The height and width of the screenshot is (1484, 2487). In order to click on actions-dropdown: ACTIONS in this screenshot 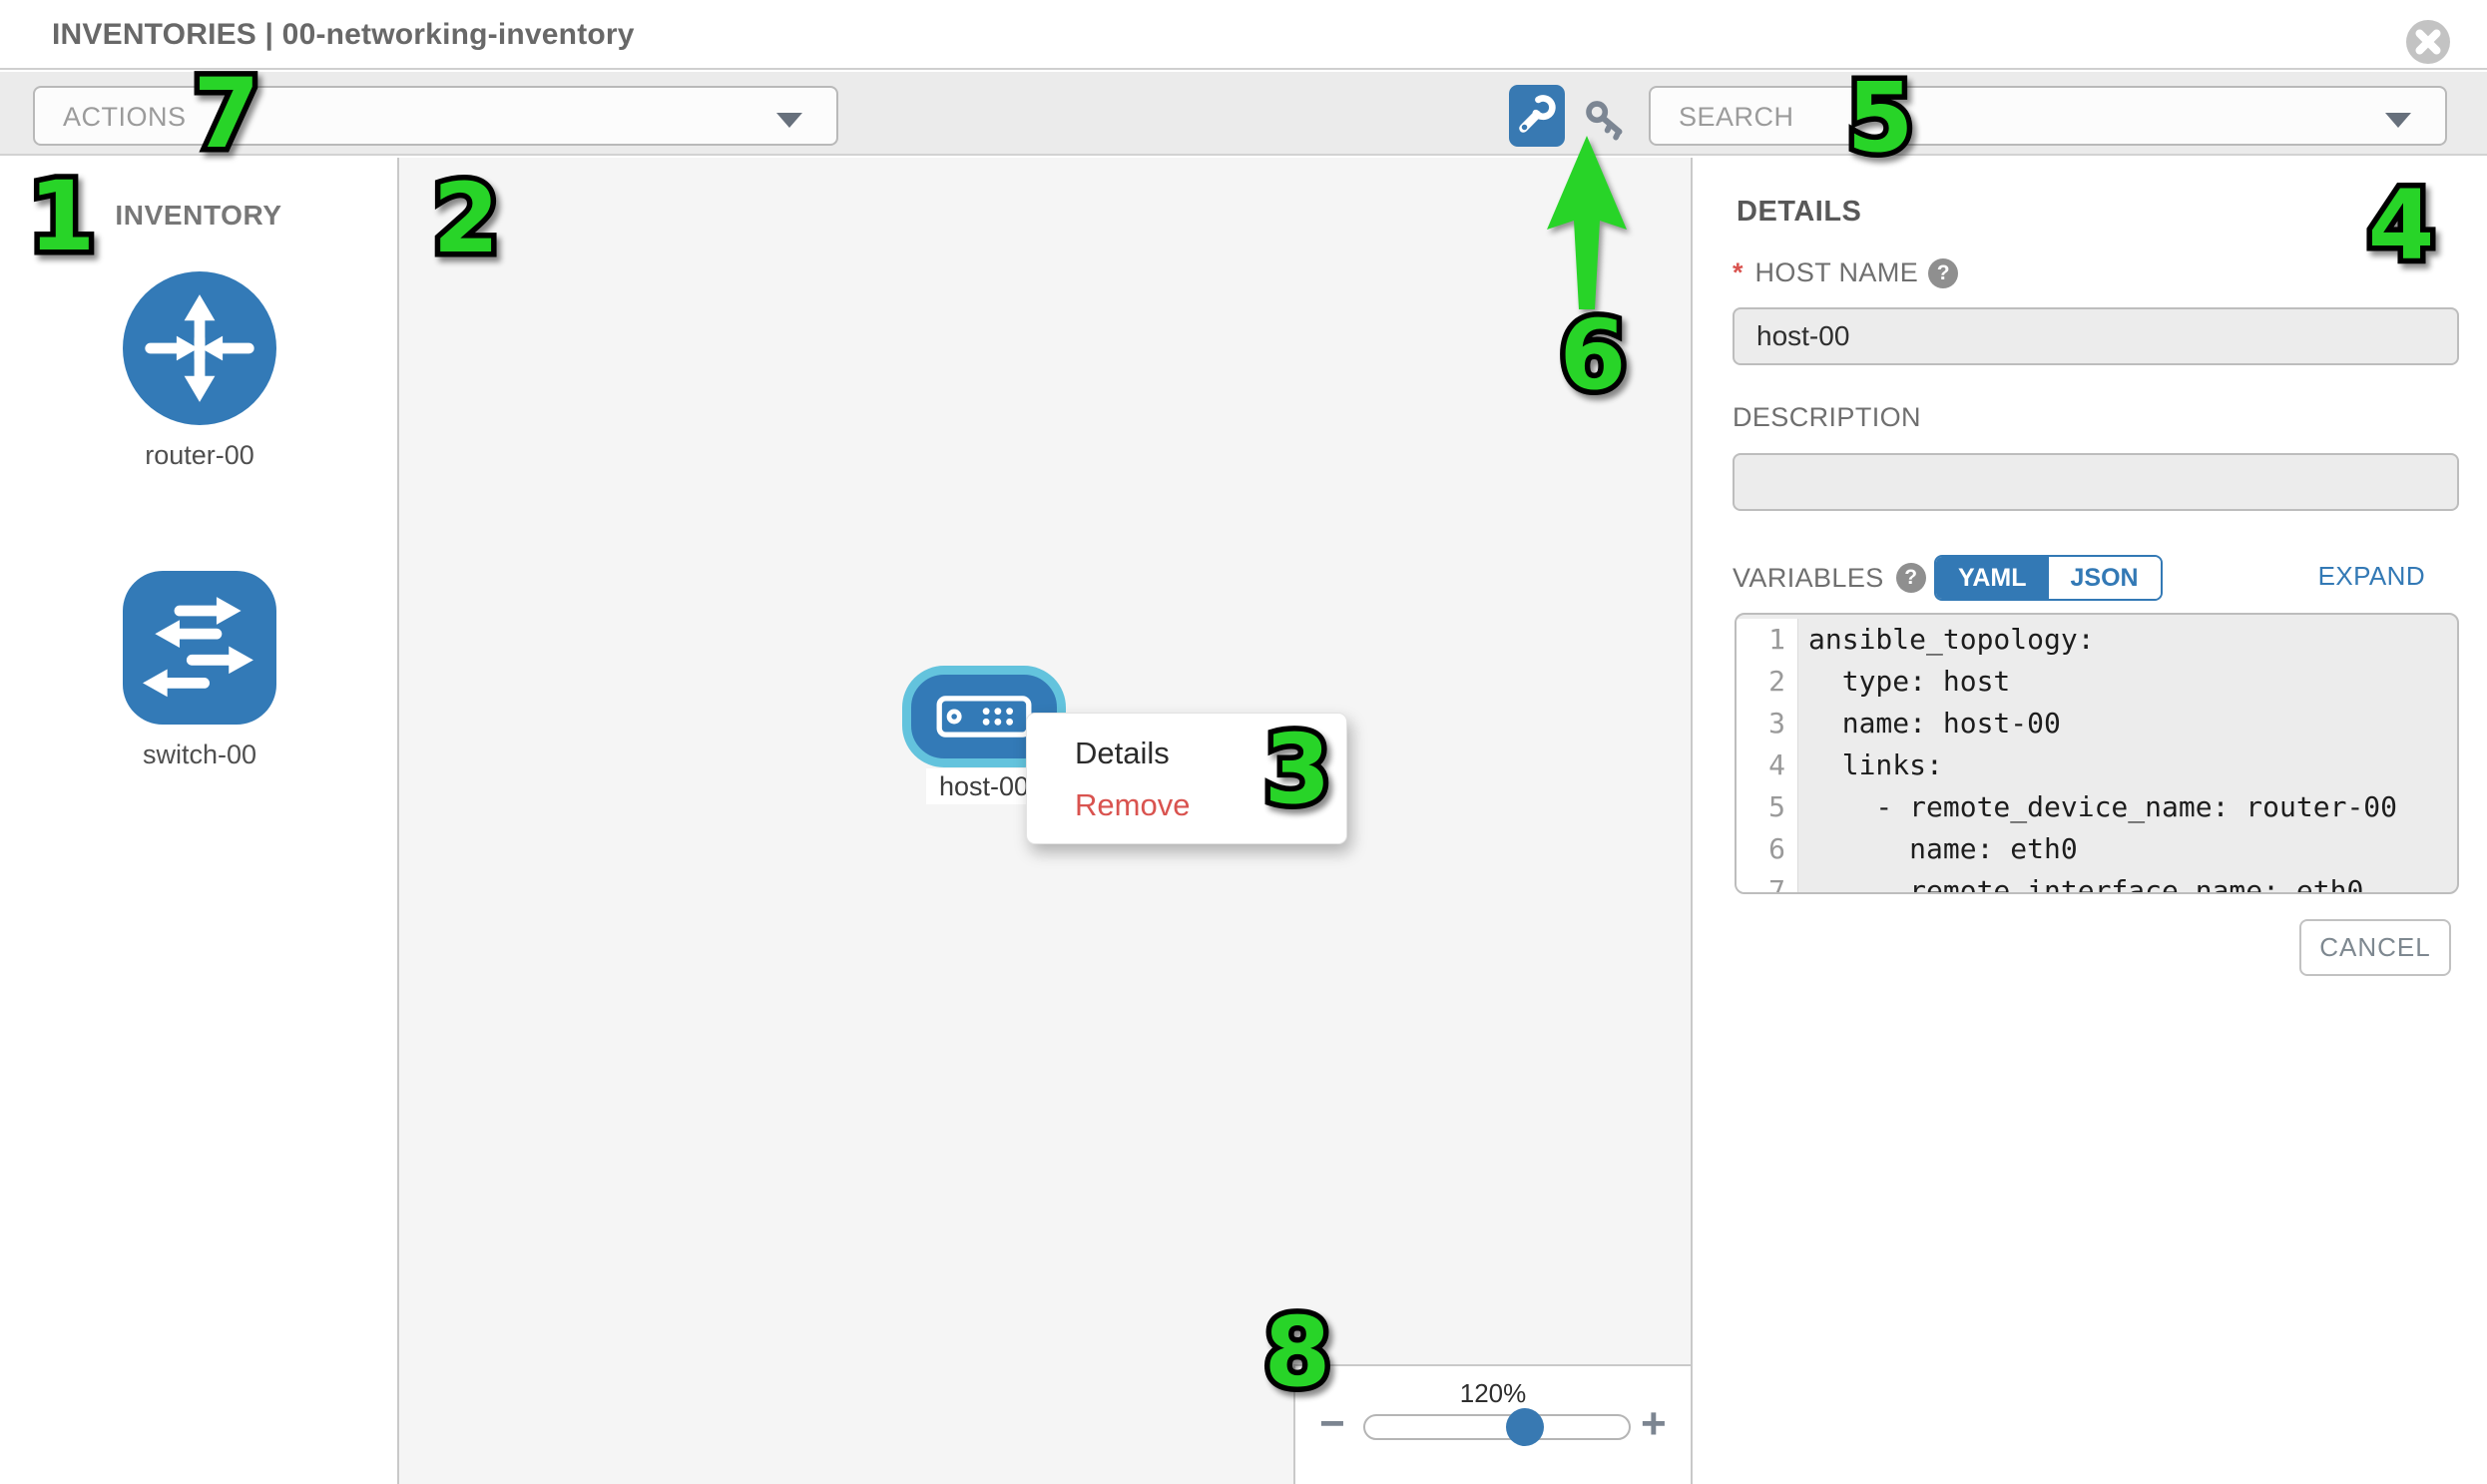, I will do `click(435, 116)`.